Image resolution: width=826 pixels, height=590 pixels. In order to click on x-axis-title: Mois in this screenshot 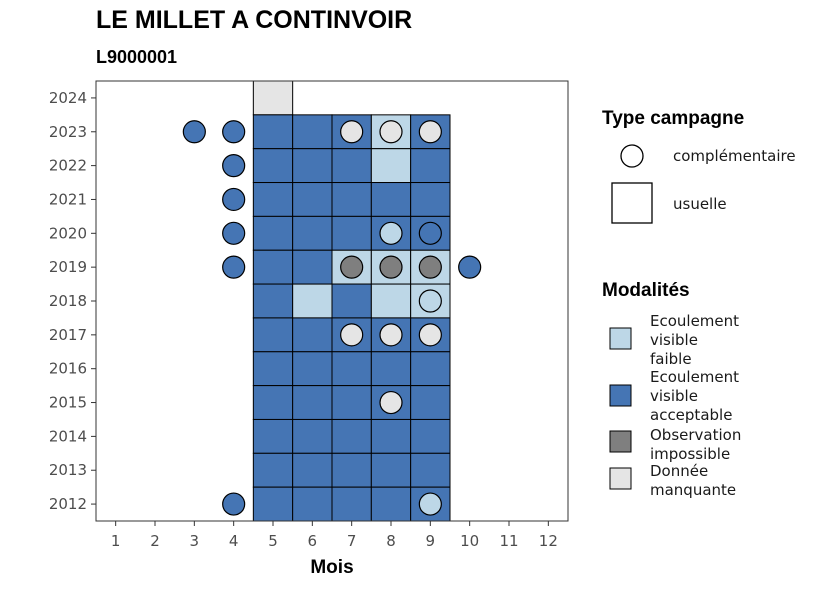, I will do `click(331, 567)`.